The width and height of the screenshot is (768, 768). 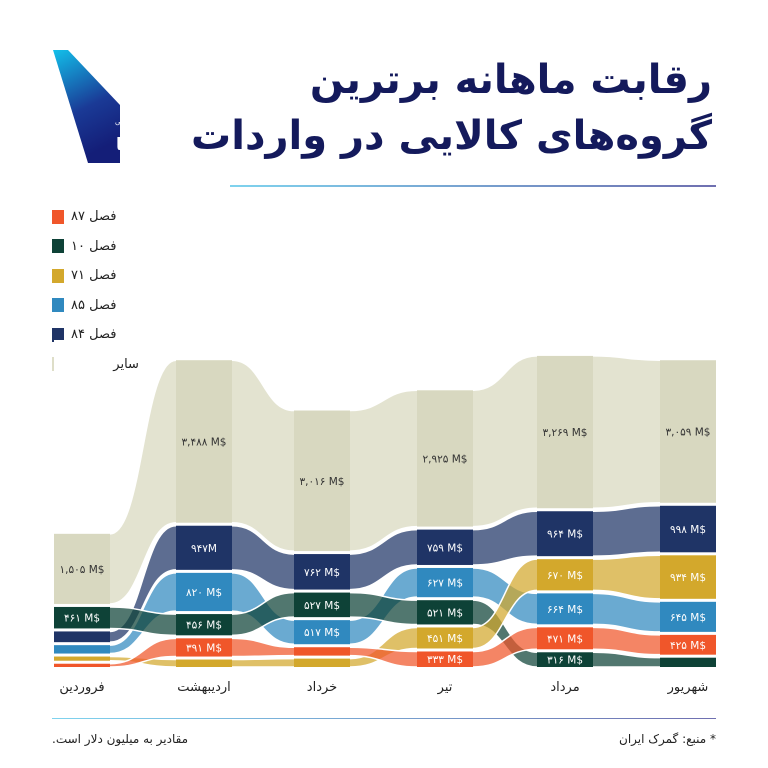 I want to click on value-label: ۷۵۹ M$, so click(x=445, y=548).